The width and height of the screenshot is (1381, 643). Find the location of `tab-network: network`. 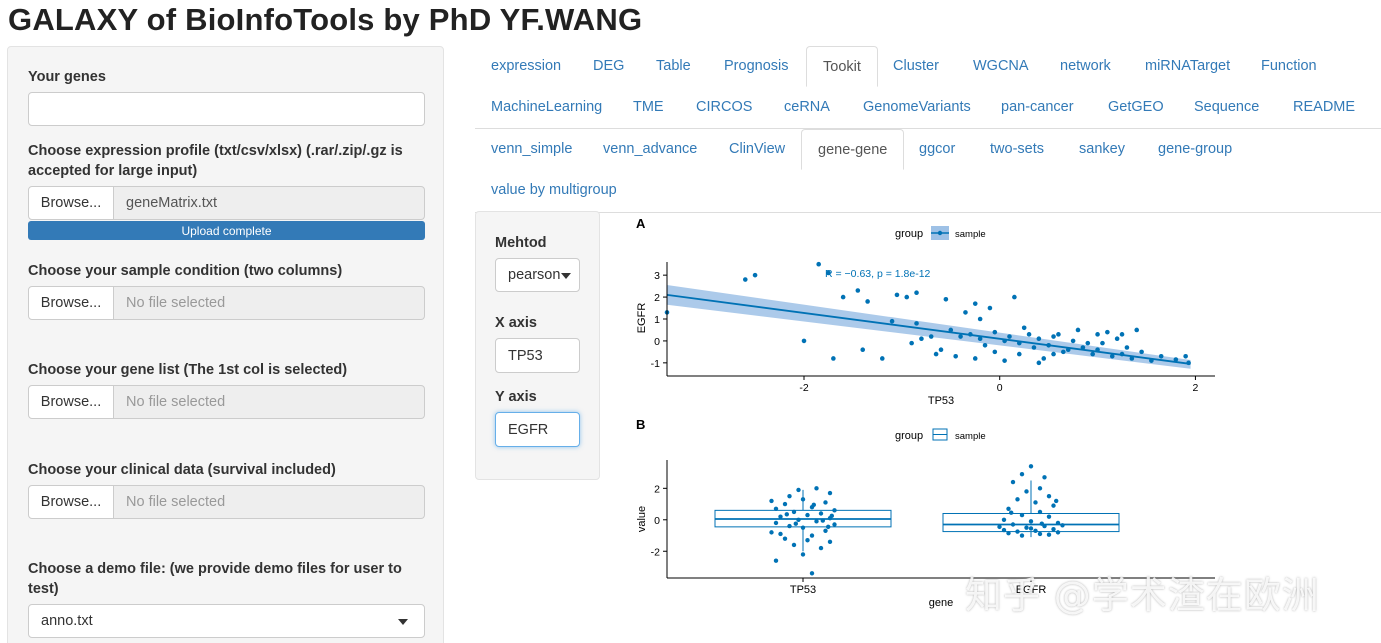

tab-network: network is located at coordinates (1085, 66).